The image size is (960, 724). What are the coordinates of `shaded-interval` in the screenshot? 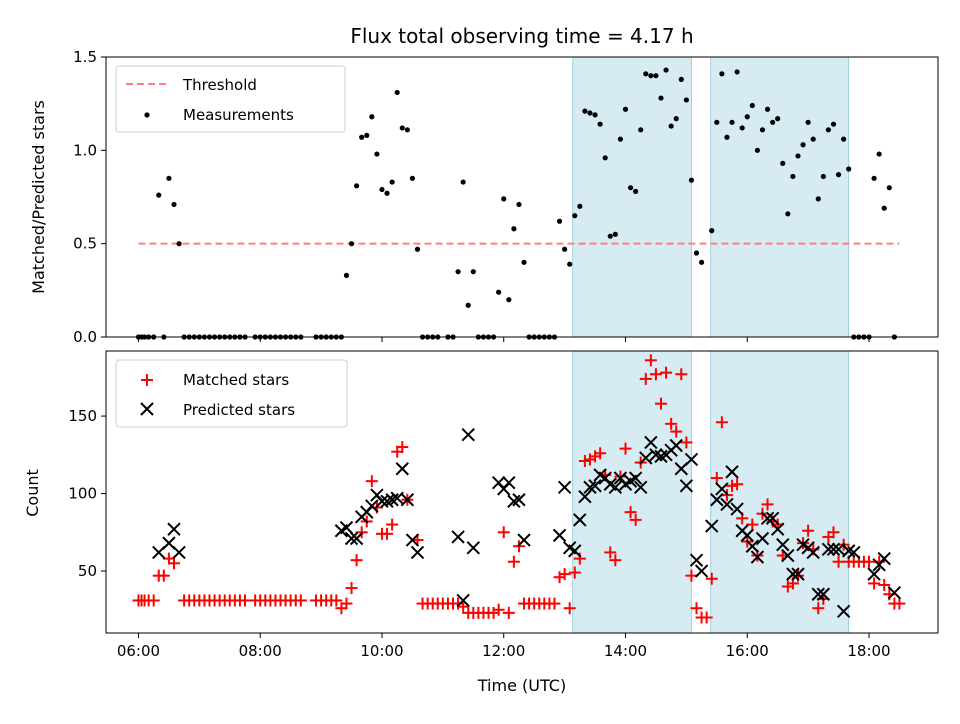 It's located at (780, 197).